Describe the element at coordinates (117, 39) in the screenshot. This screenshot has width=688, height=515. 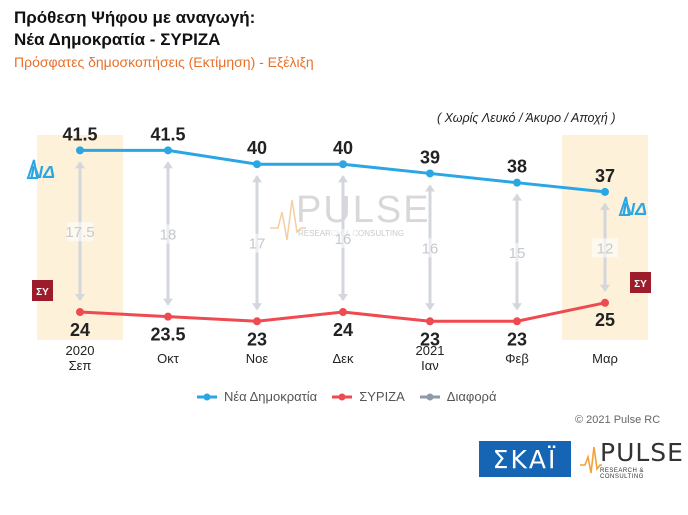
I see `chart-title-line2: Νέα Δημοκρατία - ΣΥΡΙΖΑ` at that location.